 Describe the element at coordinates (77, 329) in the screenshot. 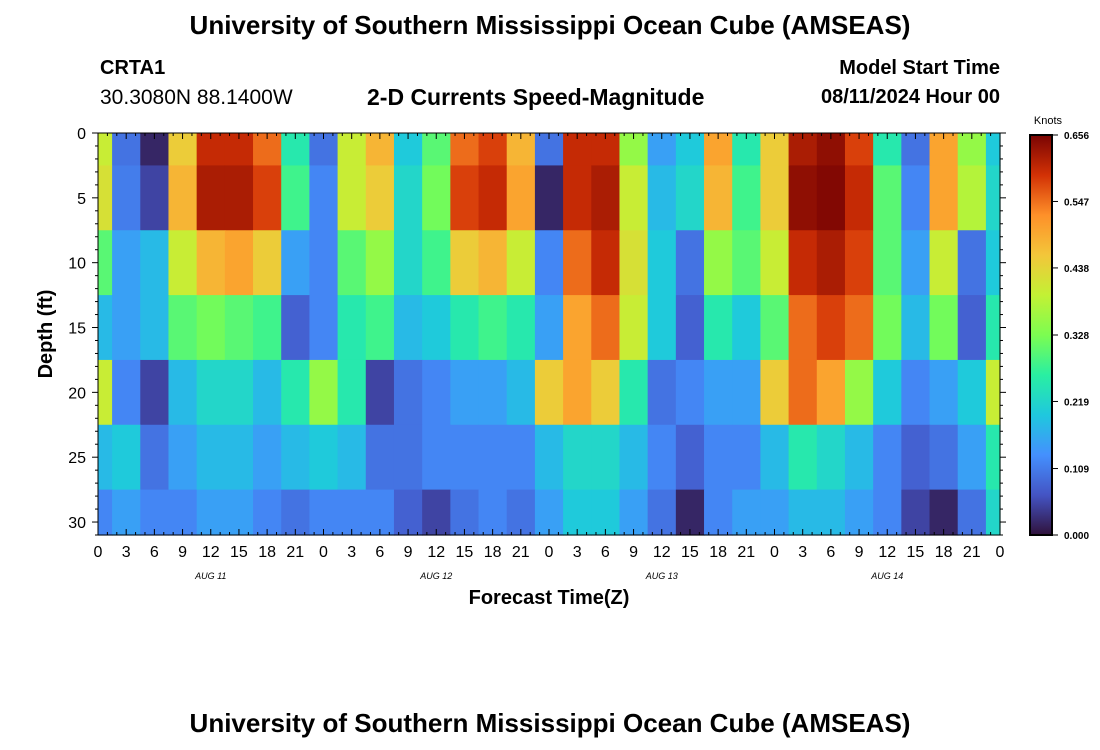

I see `y-tick-label: 15` at that location.